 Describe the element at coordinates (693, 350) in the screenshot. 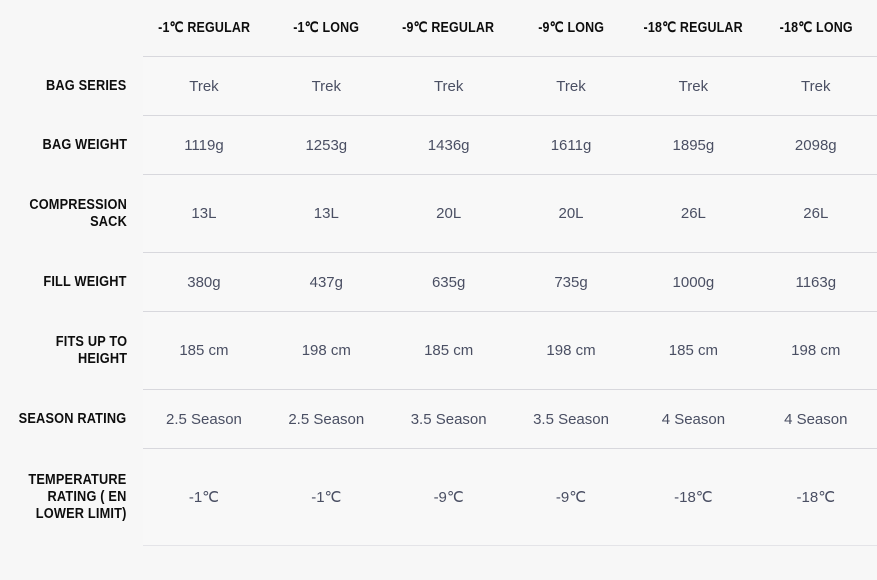

I see `cell-fits-height-5: 185 cm` at that location.